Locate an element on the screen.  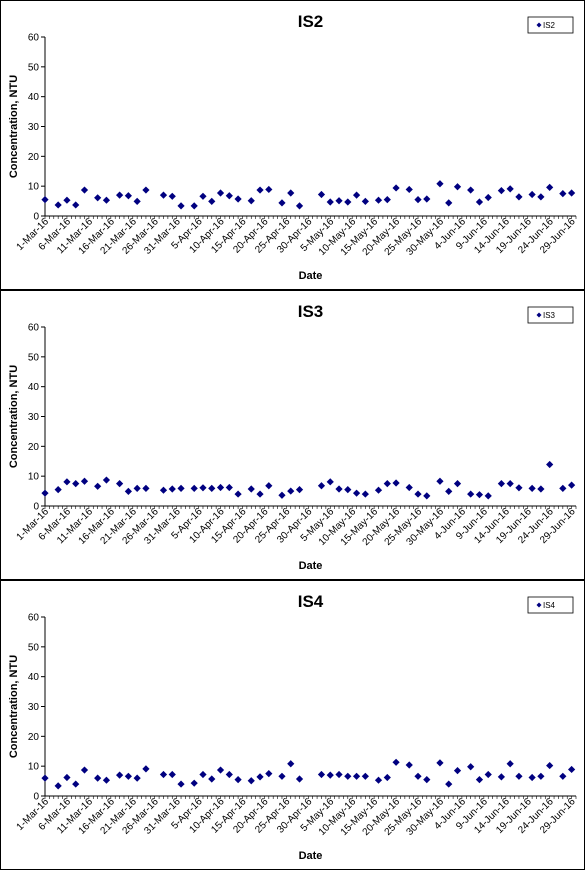
chart-title: IS4 is located at coordinates (311, 601).